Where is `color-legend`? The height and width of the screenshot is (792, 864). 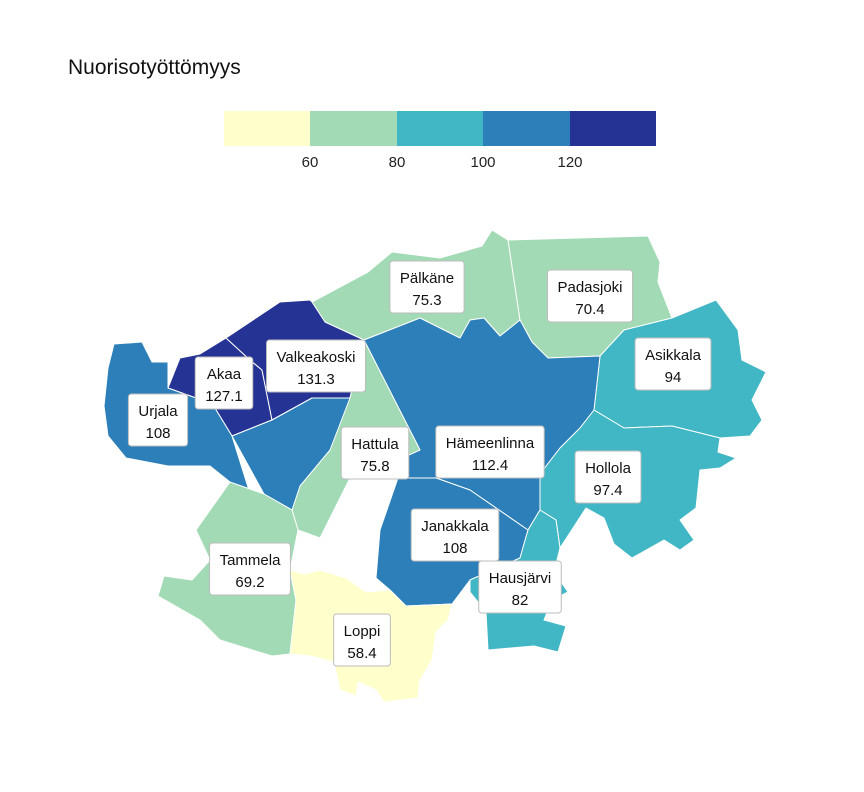
color-legend is located at coordinates (440, 128).